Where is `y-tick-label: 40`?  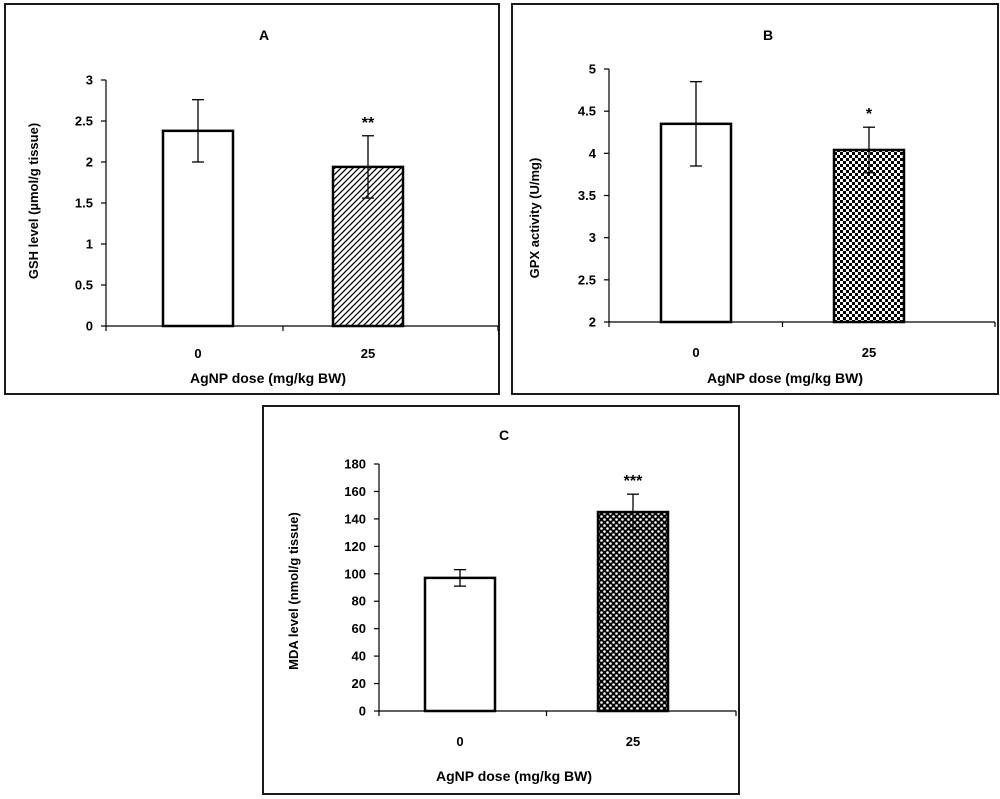
y-tick-label: 40 is located at coordinates (359, 656).